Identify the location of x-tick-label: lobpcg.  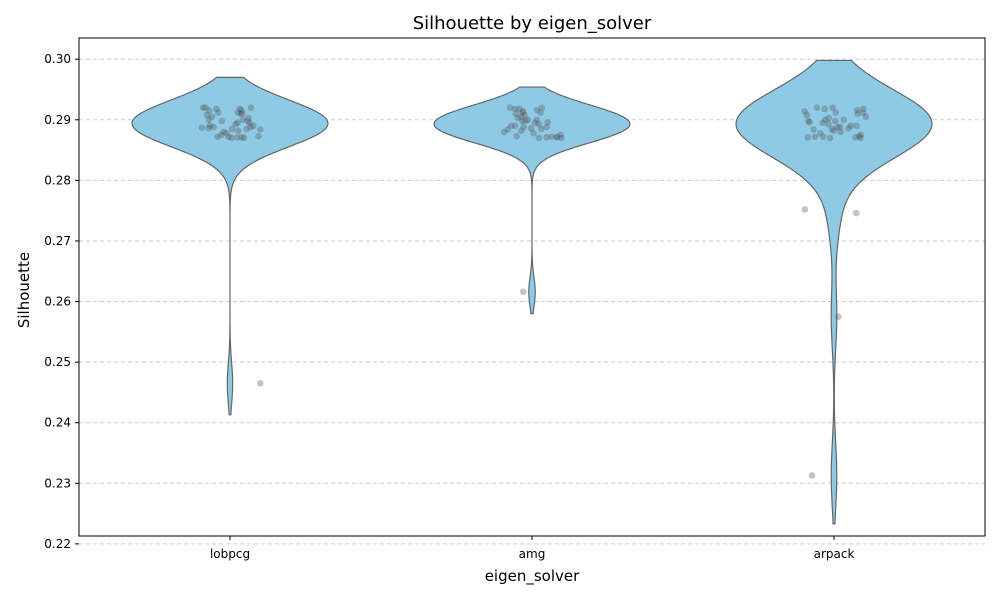
(230, 554).